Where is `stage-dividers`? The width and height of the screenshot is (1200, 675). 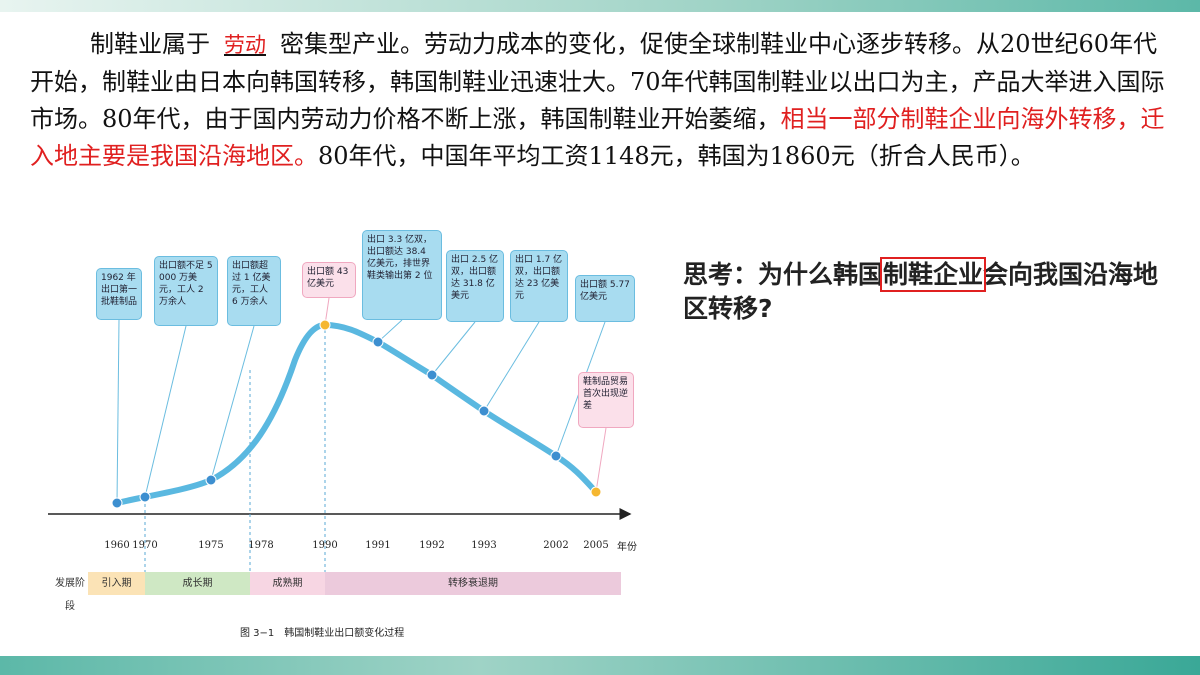
stage-dividers is located at coordinates (235, 451).